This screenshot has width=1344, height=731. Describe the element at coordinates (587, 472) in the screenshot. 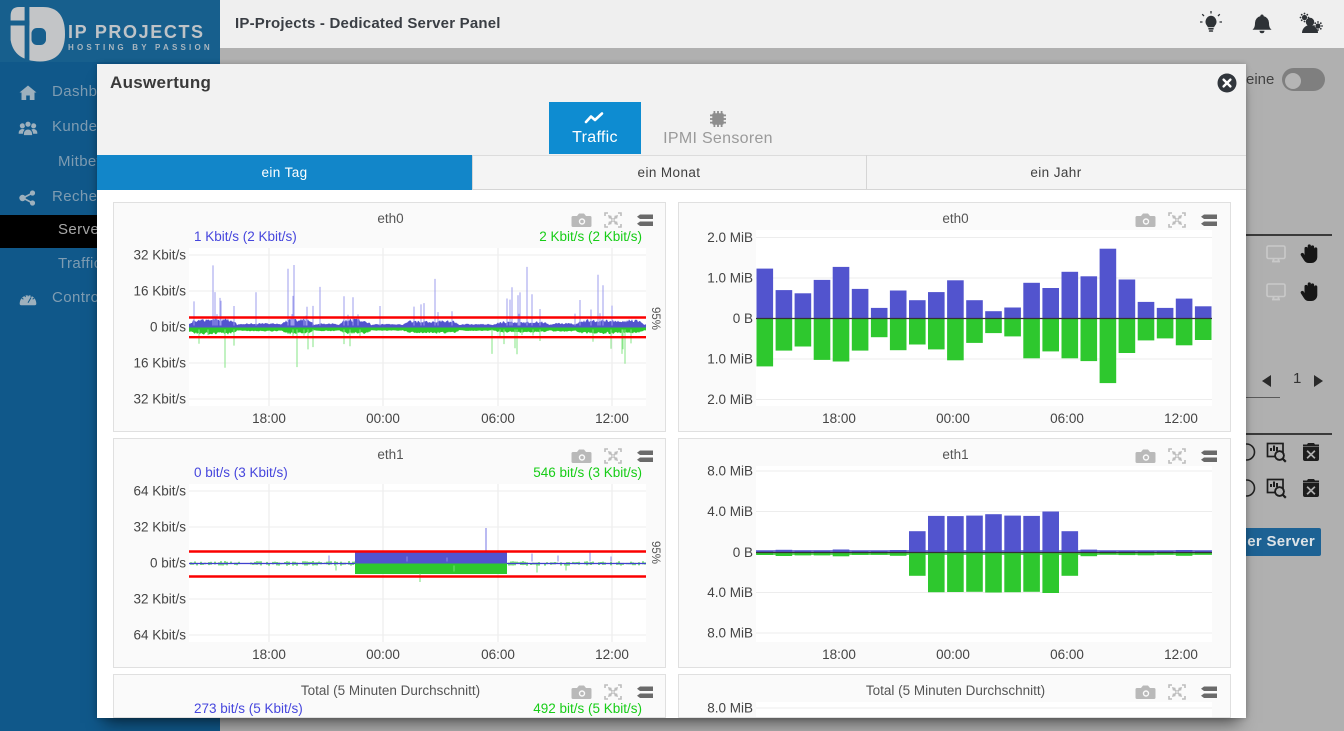

I see `svg-text: 546 bit/s (3 Kbit/s)` at that location.